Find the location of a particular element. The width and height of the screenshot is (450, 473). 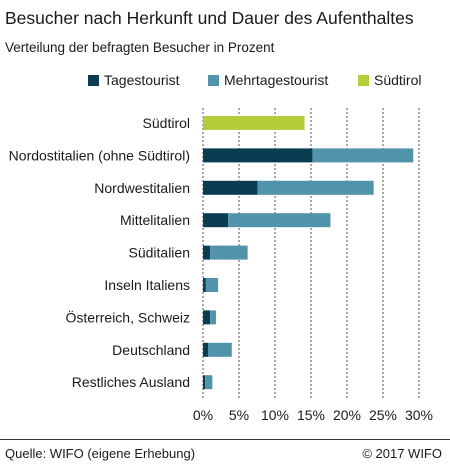

category-label: Deutschland is located at coordinates (151, 350).